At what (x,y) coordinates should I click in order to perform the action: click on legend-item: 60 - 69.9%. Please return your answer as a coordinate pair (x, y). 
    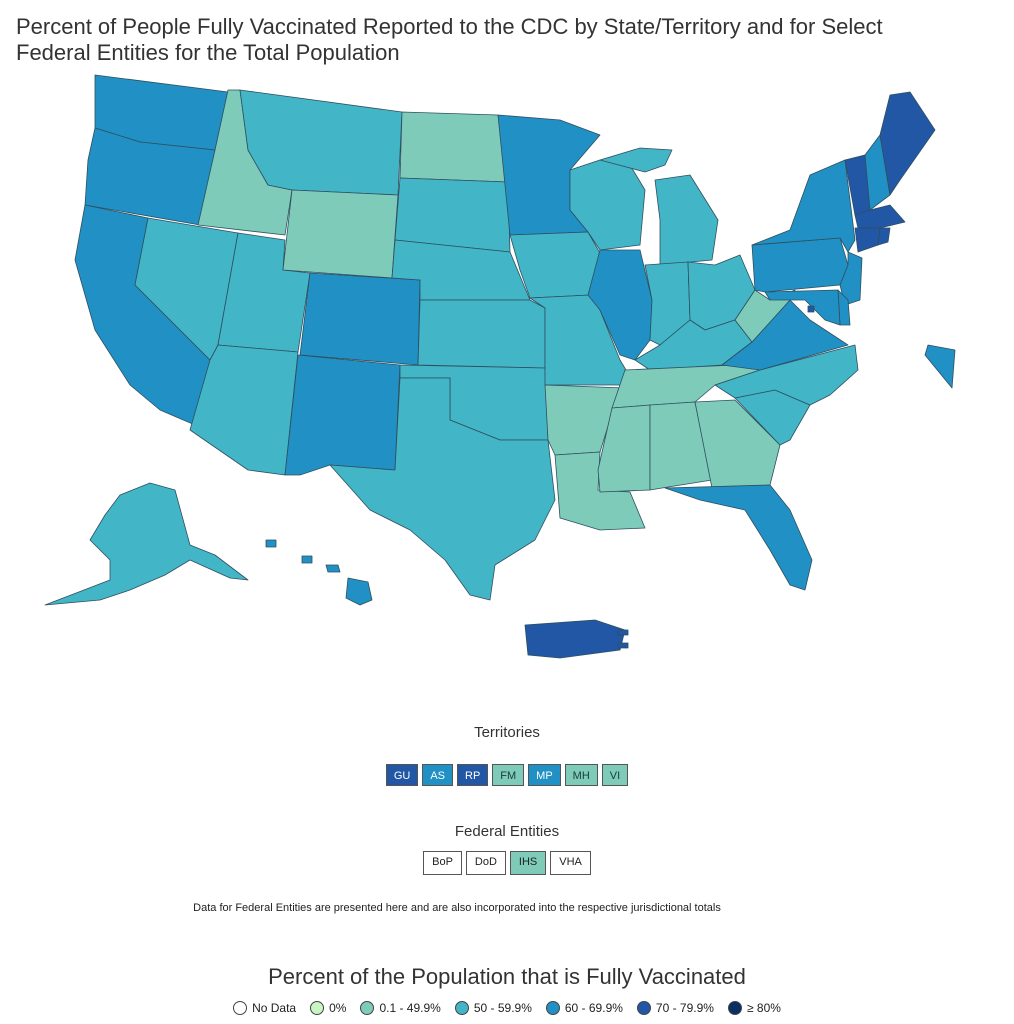
    Looking at the image, I should click on (584, 1008).